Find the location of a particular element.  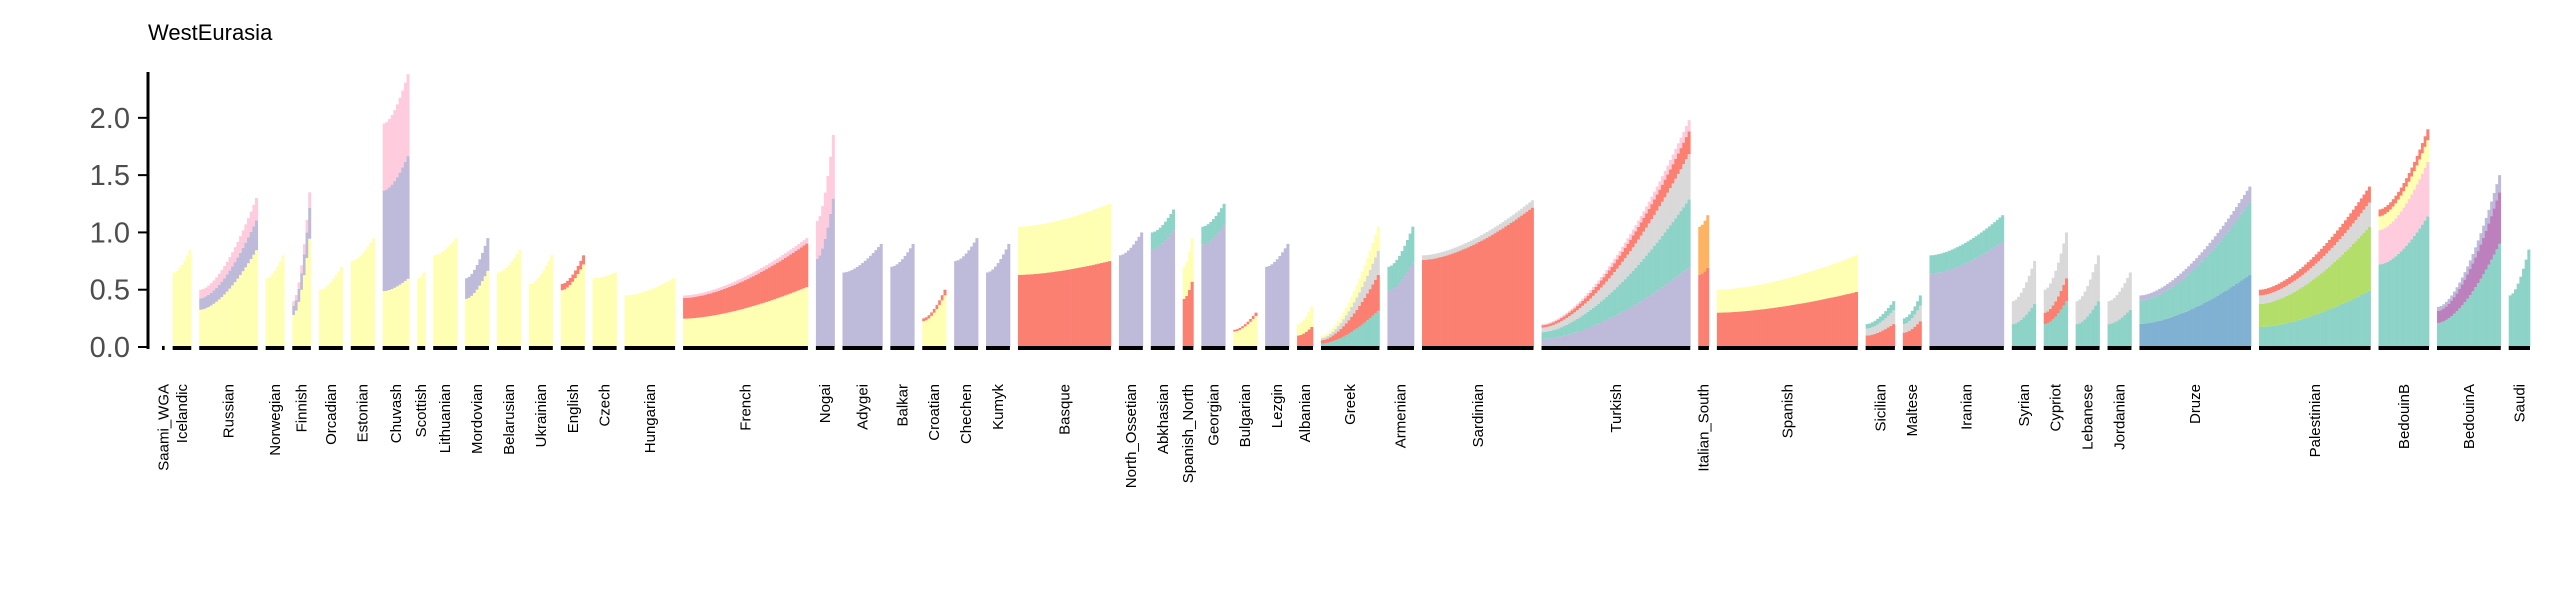

population-label: Sicilian is located at coordinates (1880, 408).